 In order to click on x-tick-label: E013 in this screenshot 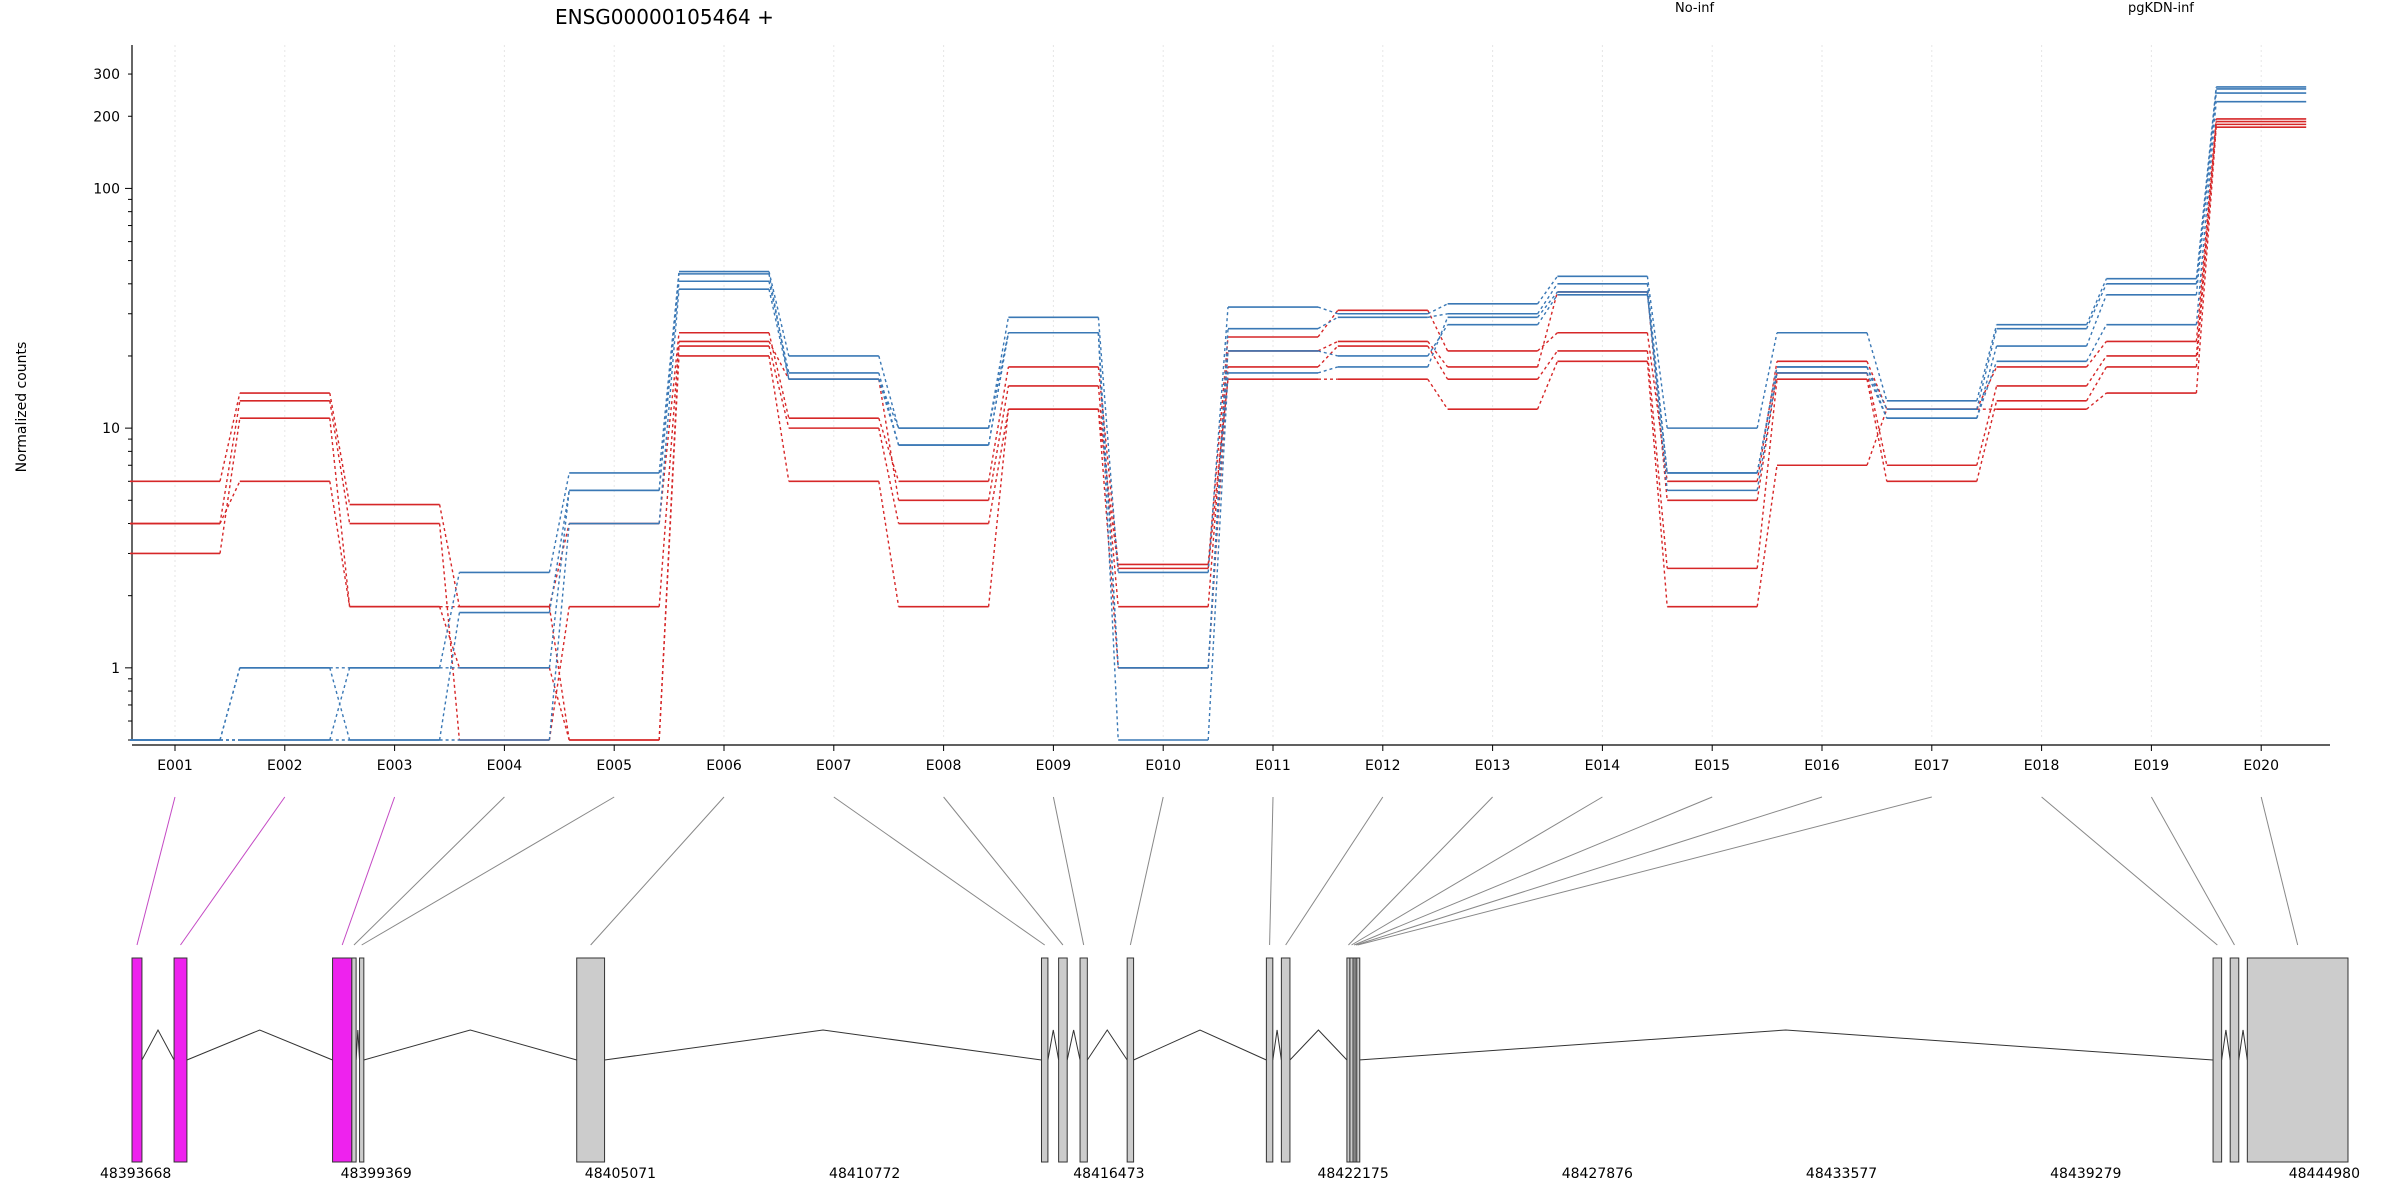, I will do `click(1493, 766)`.